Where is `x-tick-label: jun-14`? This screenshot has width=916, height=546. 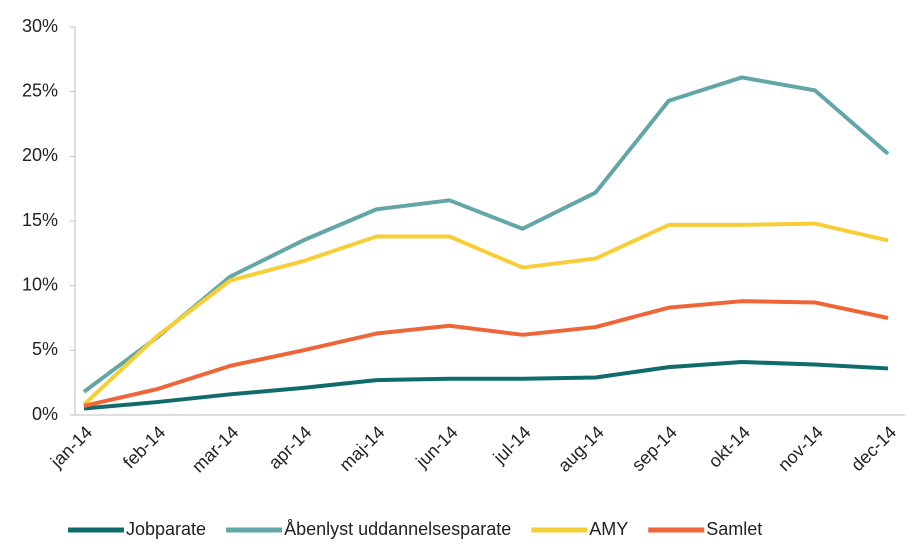 x-tick-label: jun-14 is located at coordinates (436, 447).